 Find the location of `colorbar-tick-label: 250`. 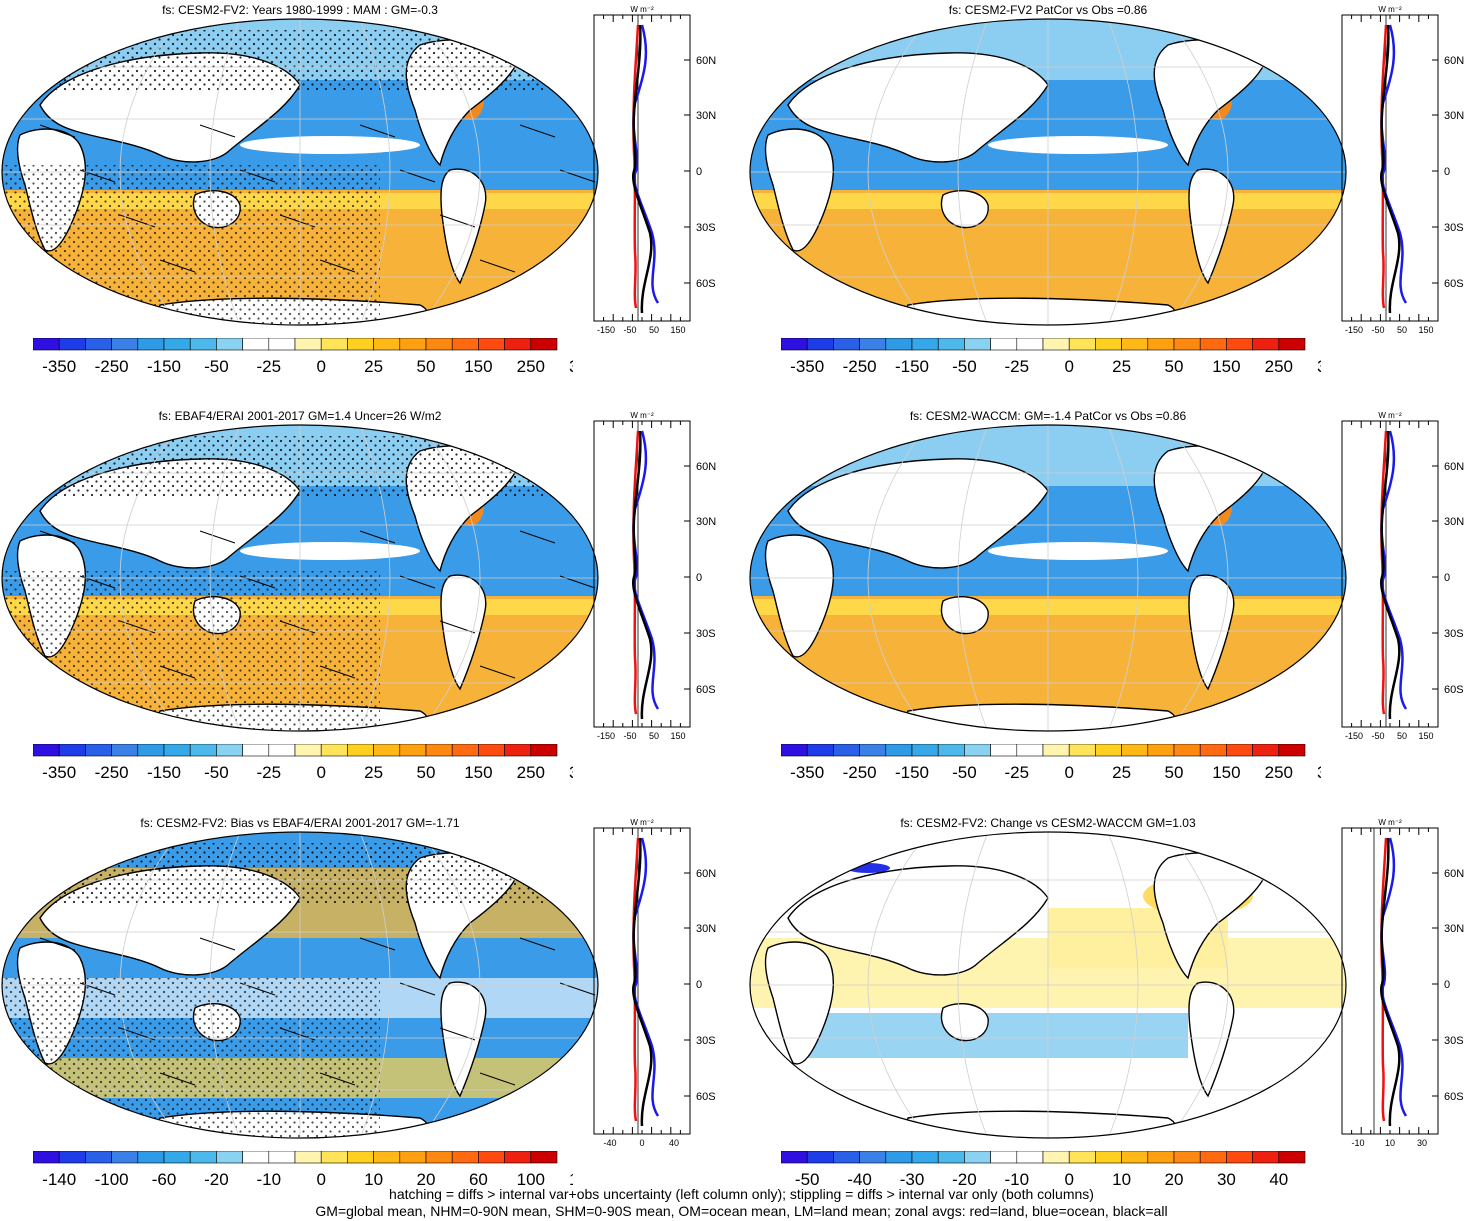

colorbar-tick-label: 250 is located at coordinates (1279, 366).